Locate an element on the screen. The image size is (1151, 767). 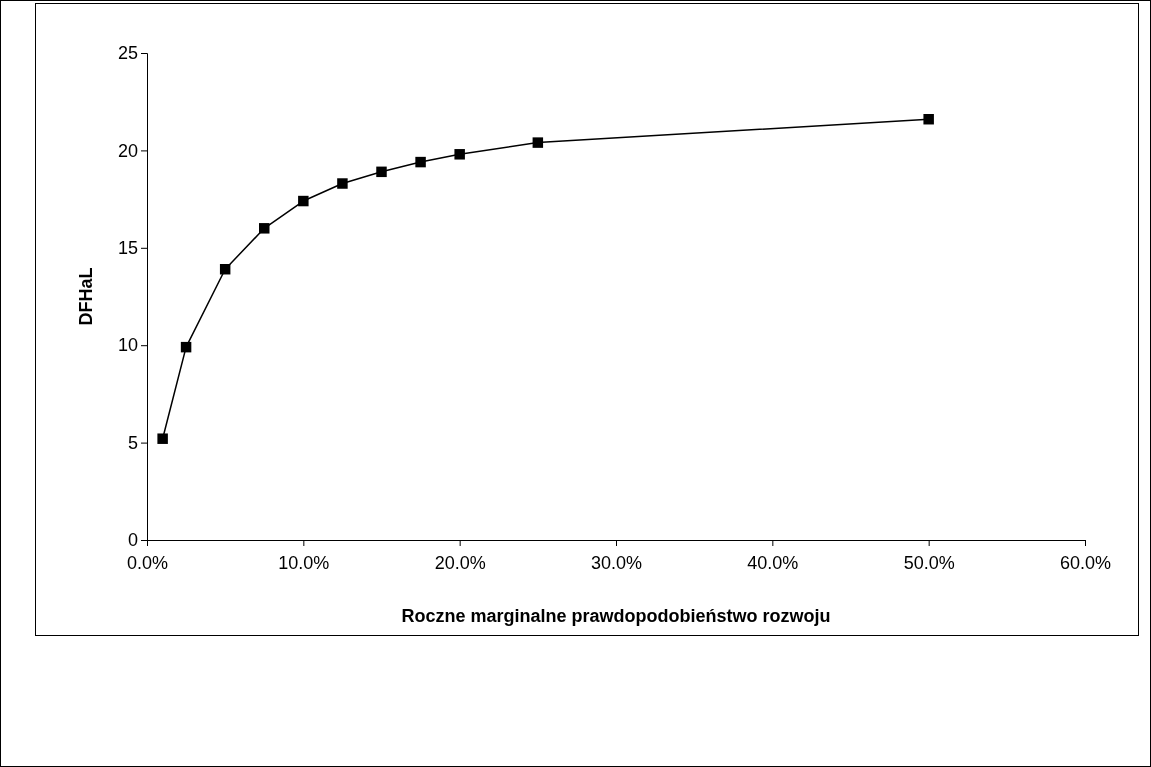
y-tick-label: 0 is located at coordinates (132, 540).